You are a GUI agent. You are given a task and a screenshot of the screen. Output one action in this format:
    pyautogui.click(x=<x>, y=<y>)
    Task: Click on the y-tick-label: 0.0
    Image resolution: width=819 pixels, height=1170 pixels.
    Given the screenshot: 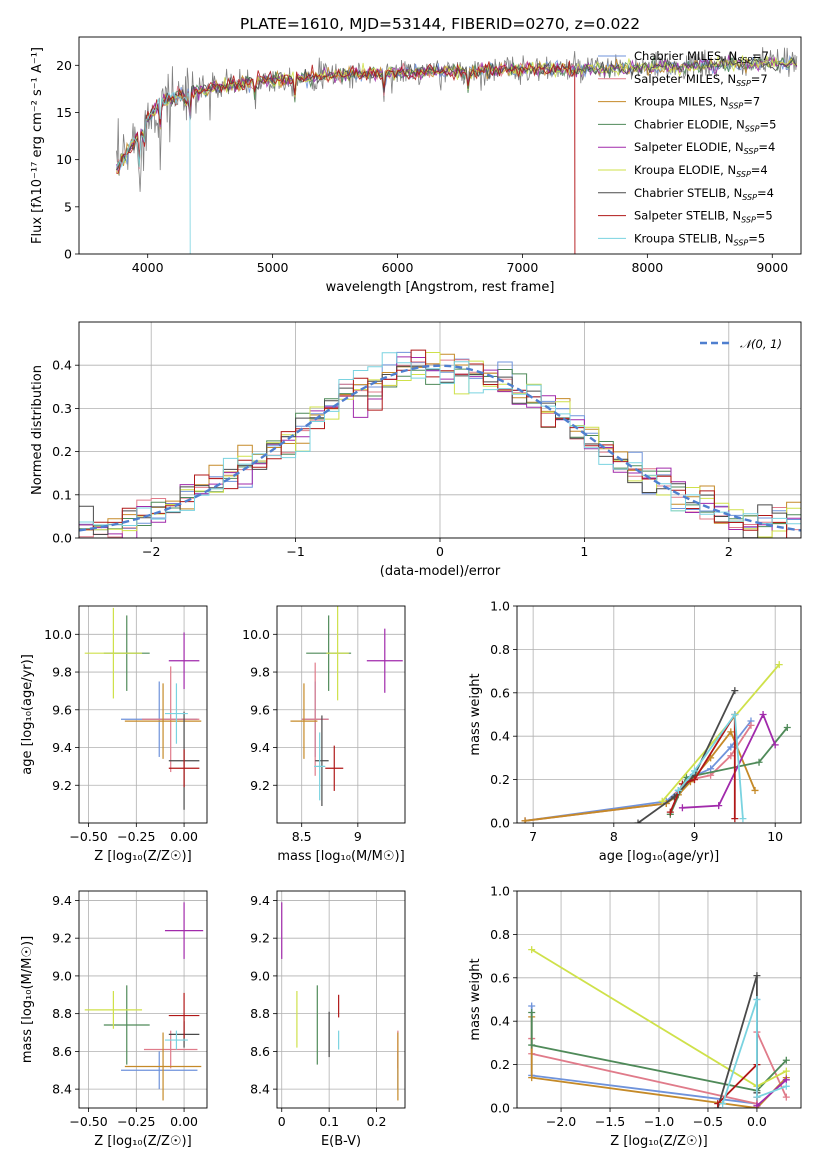 What is the action you would take?
    pyautogui.click(x=500, y=1108)
    